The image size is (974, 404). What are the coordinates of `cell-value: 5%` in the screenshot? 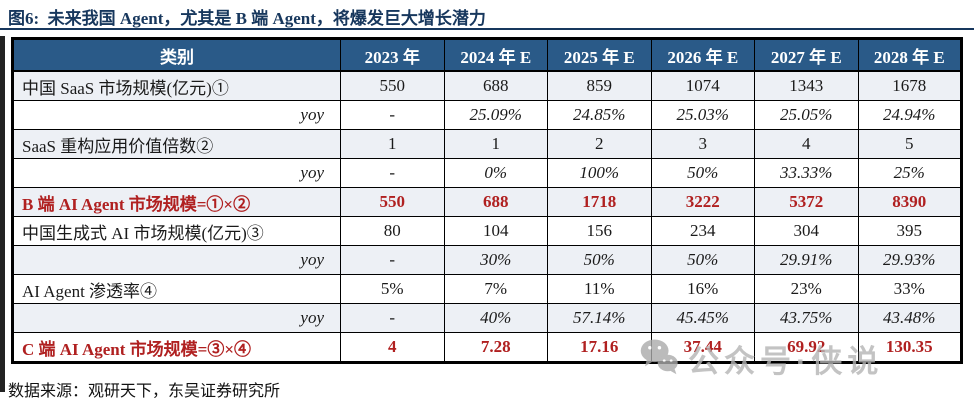 It's located at (392, 289).